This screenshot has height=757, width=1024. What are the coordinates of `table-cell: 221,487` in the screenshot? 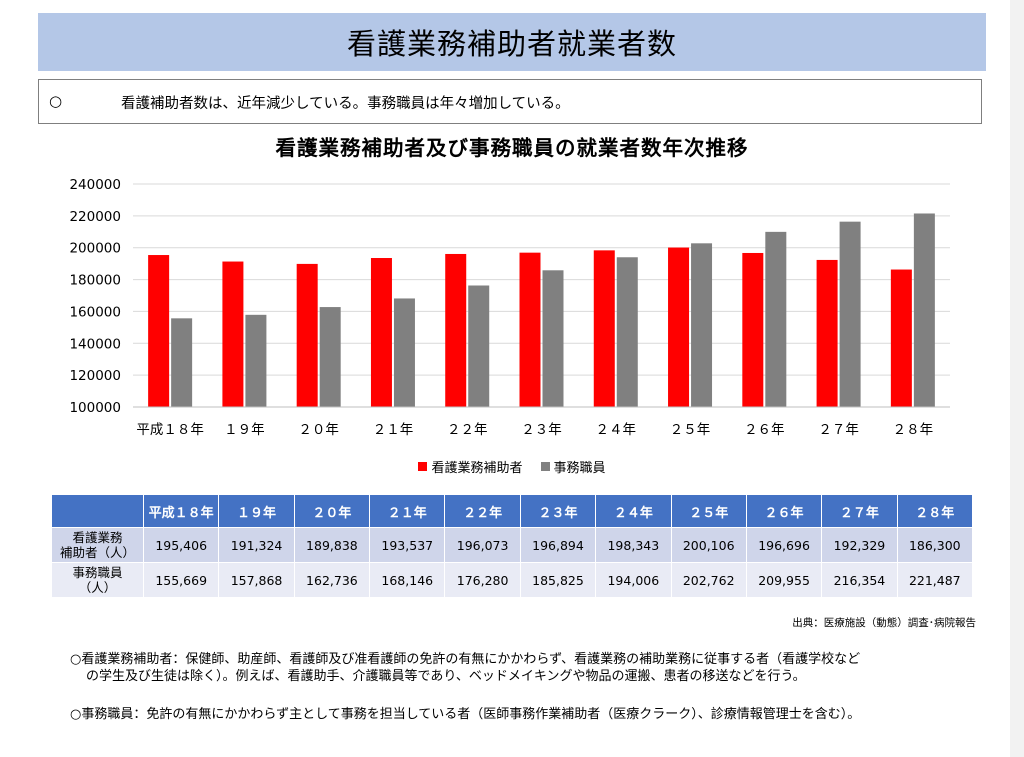 It's located at (935, 580).